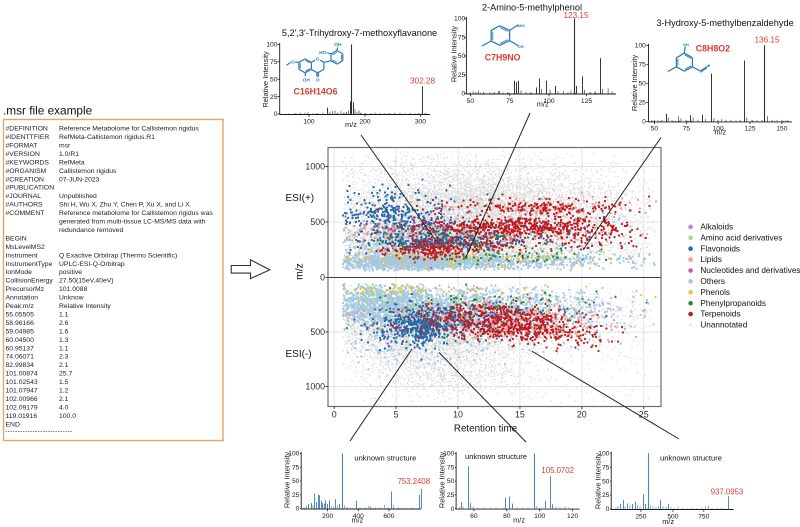 The image size is (800, 527). I want to click on svg-text: RefMeta-Callistemon rigidus.R1, so click(107, 137).